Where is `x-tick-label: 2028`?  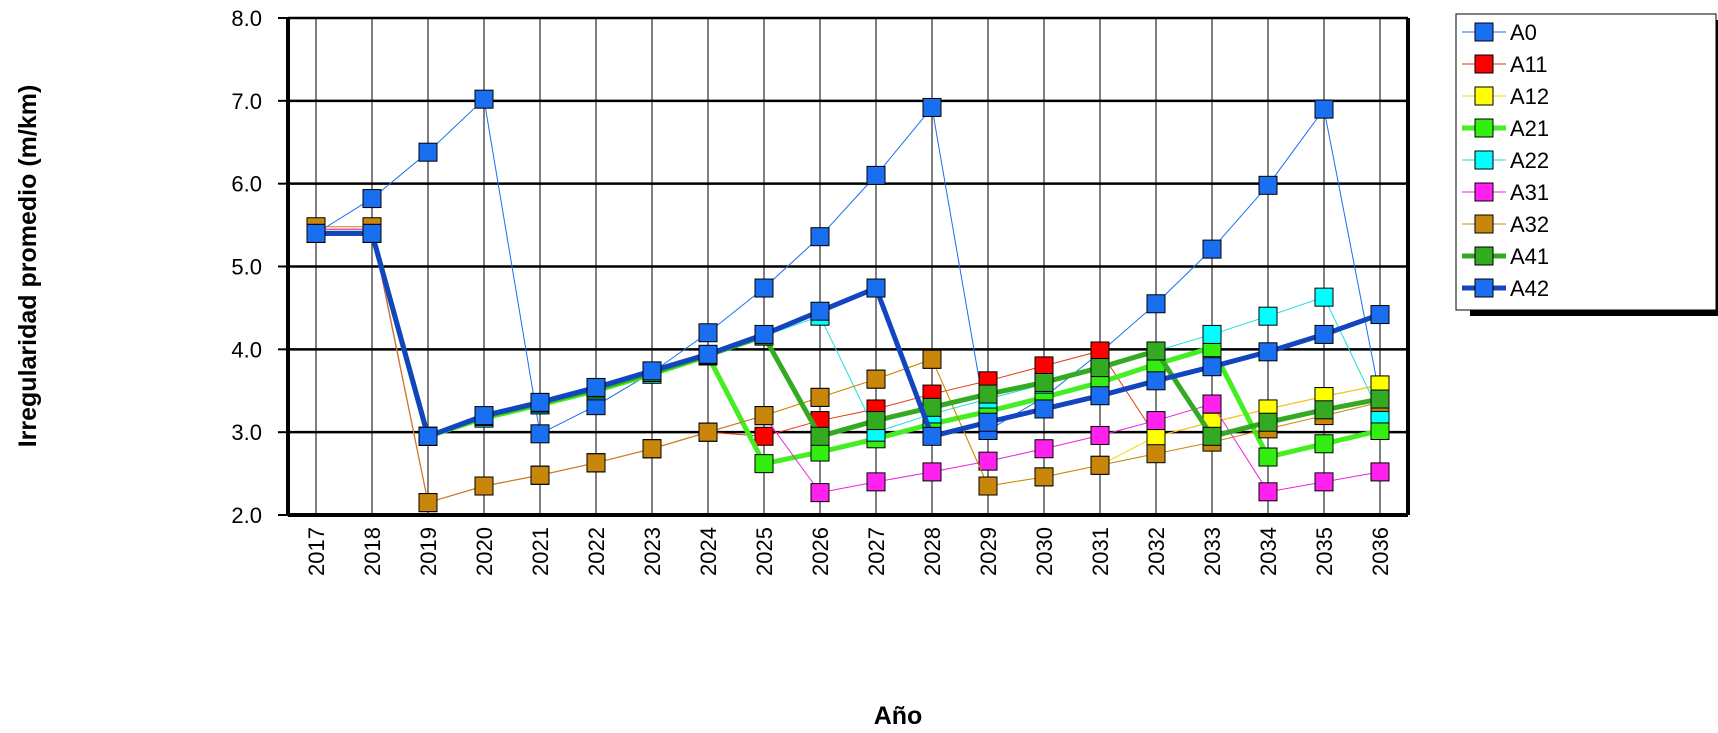
x-tick-label: 2028 is located at coordinates (932, 551).